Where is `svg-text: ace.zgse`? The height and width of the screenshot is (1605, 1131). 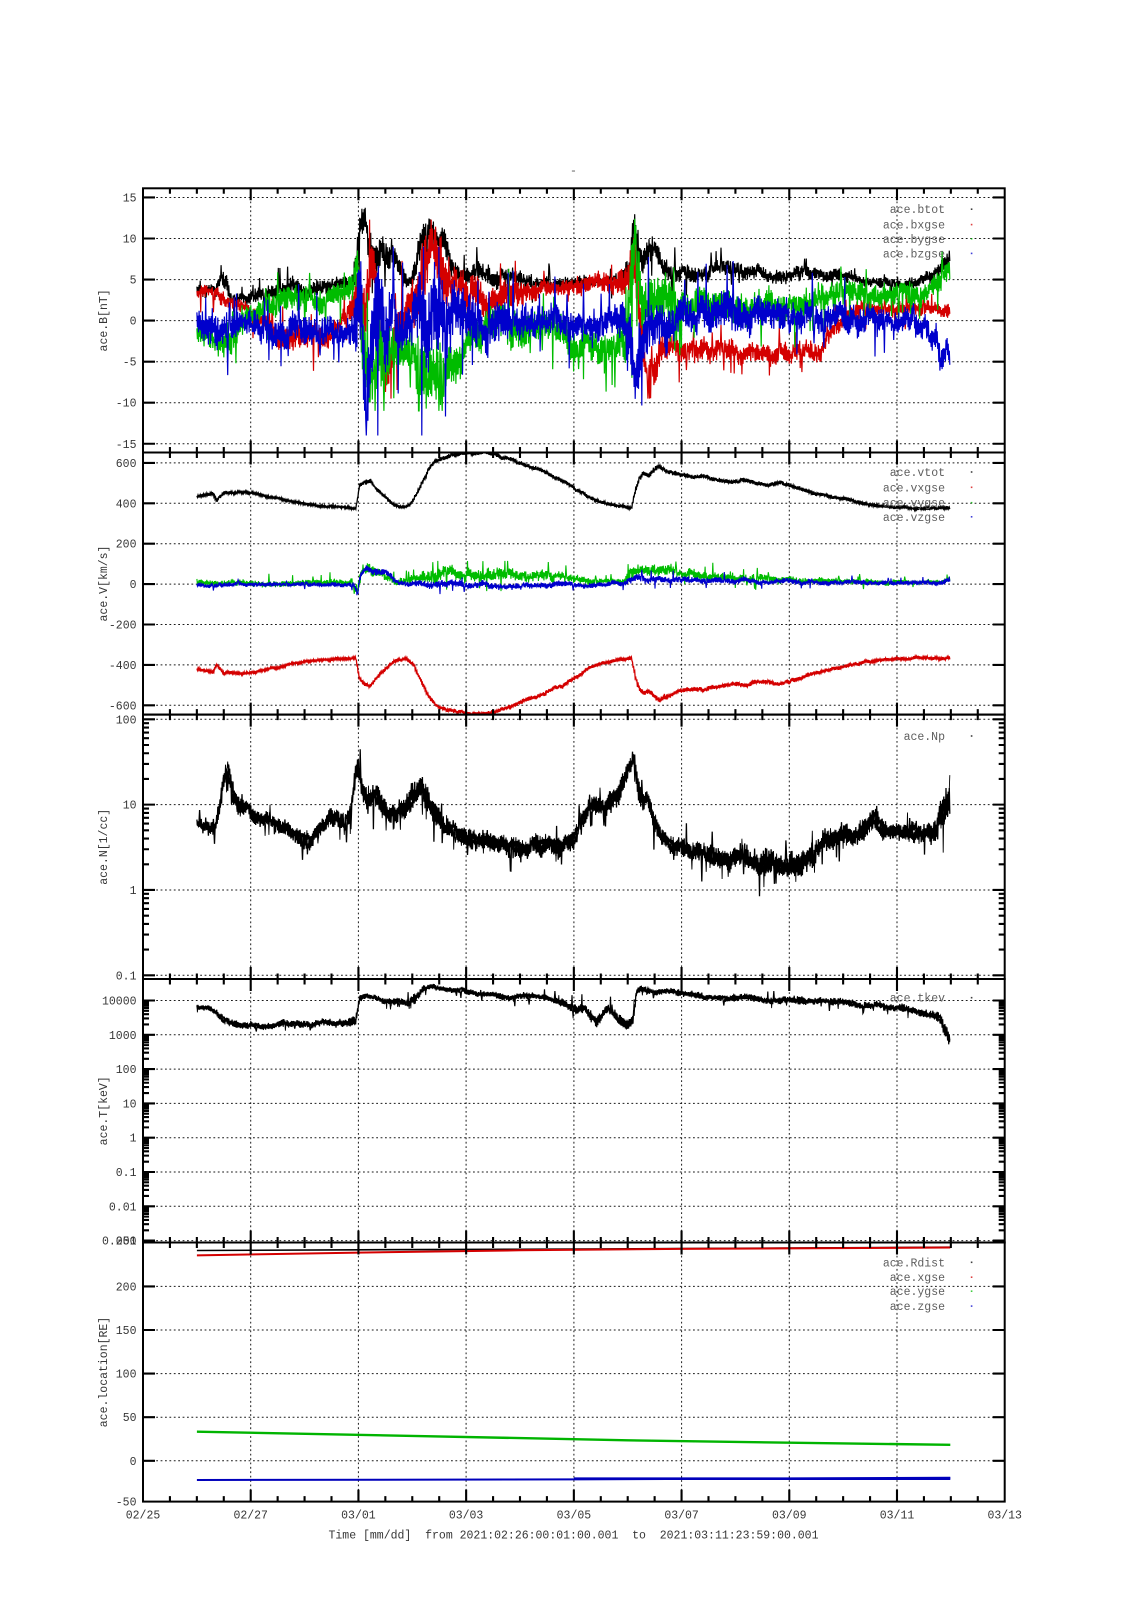
svg-text: ace.zgse is located at coordinates (917, 1307).